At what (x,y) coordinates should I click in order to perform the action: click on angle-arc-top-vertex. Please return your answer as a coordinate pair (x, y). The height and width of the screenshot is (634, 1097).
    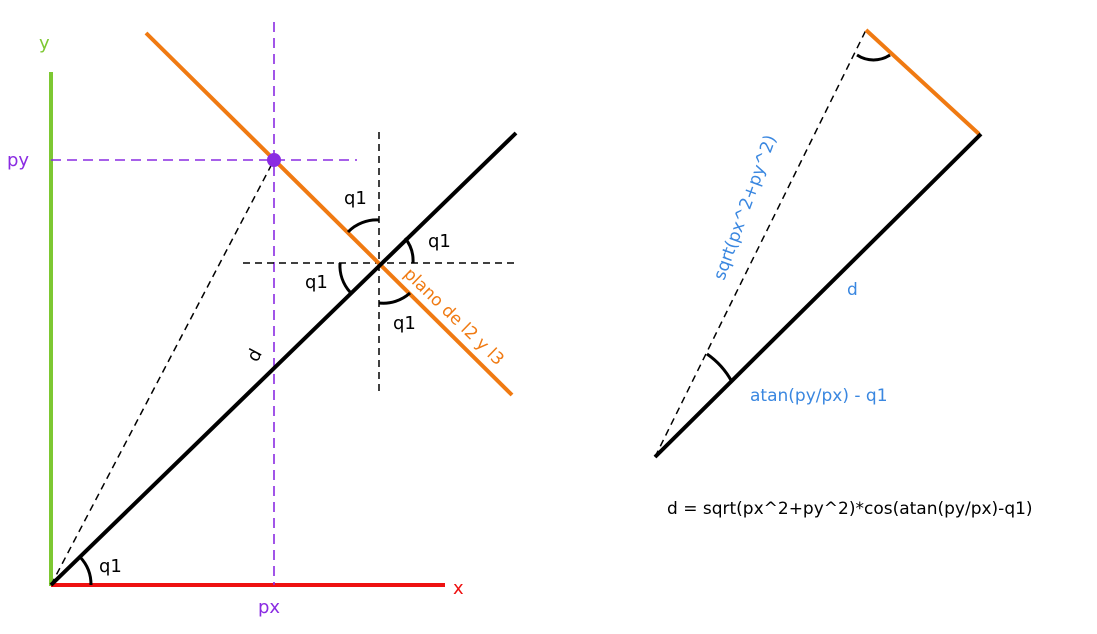
    Looking at the image, I should click on (873, 57).